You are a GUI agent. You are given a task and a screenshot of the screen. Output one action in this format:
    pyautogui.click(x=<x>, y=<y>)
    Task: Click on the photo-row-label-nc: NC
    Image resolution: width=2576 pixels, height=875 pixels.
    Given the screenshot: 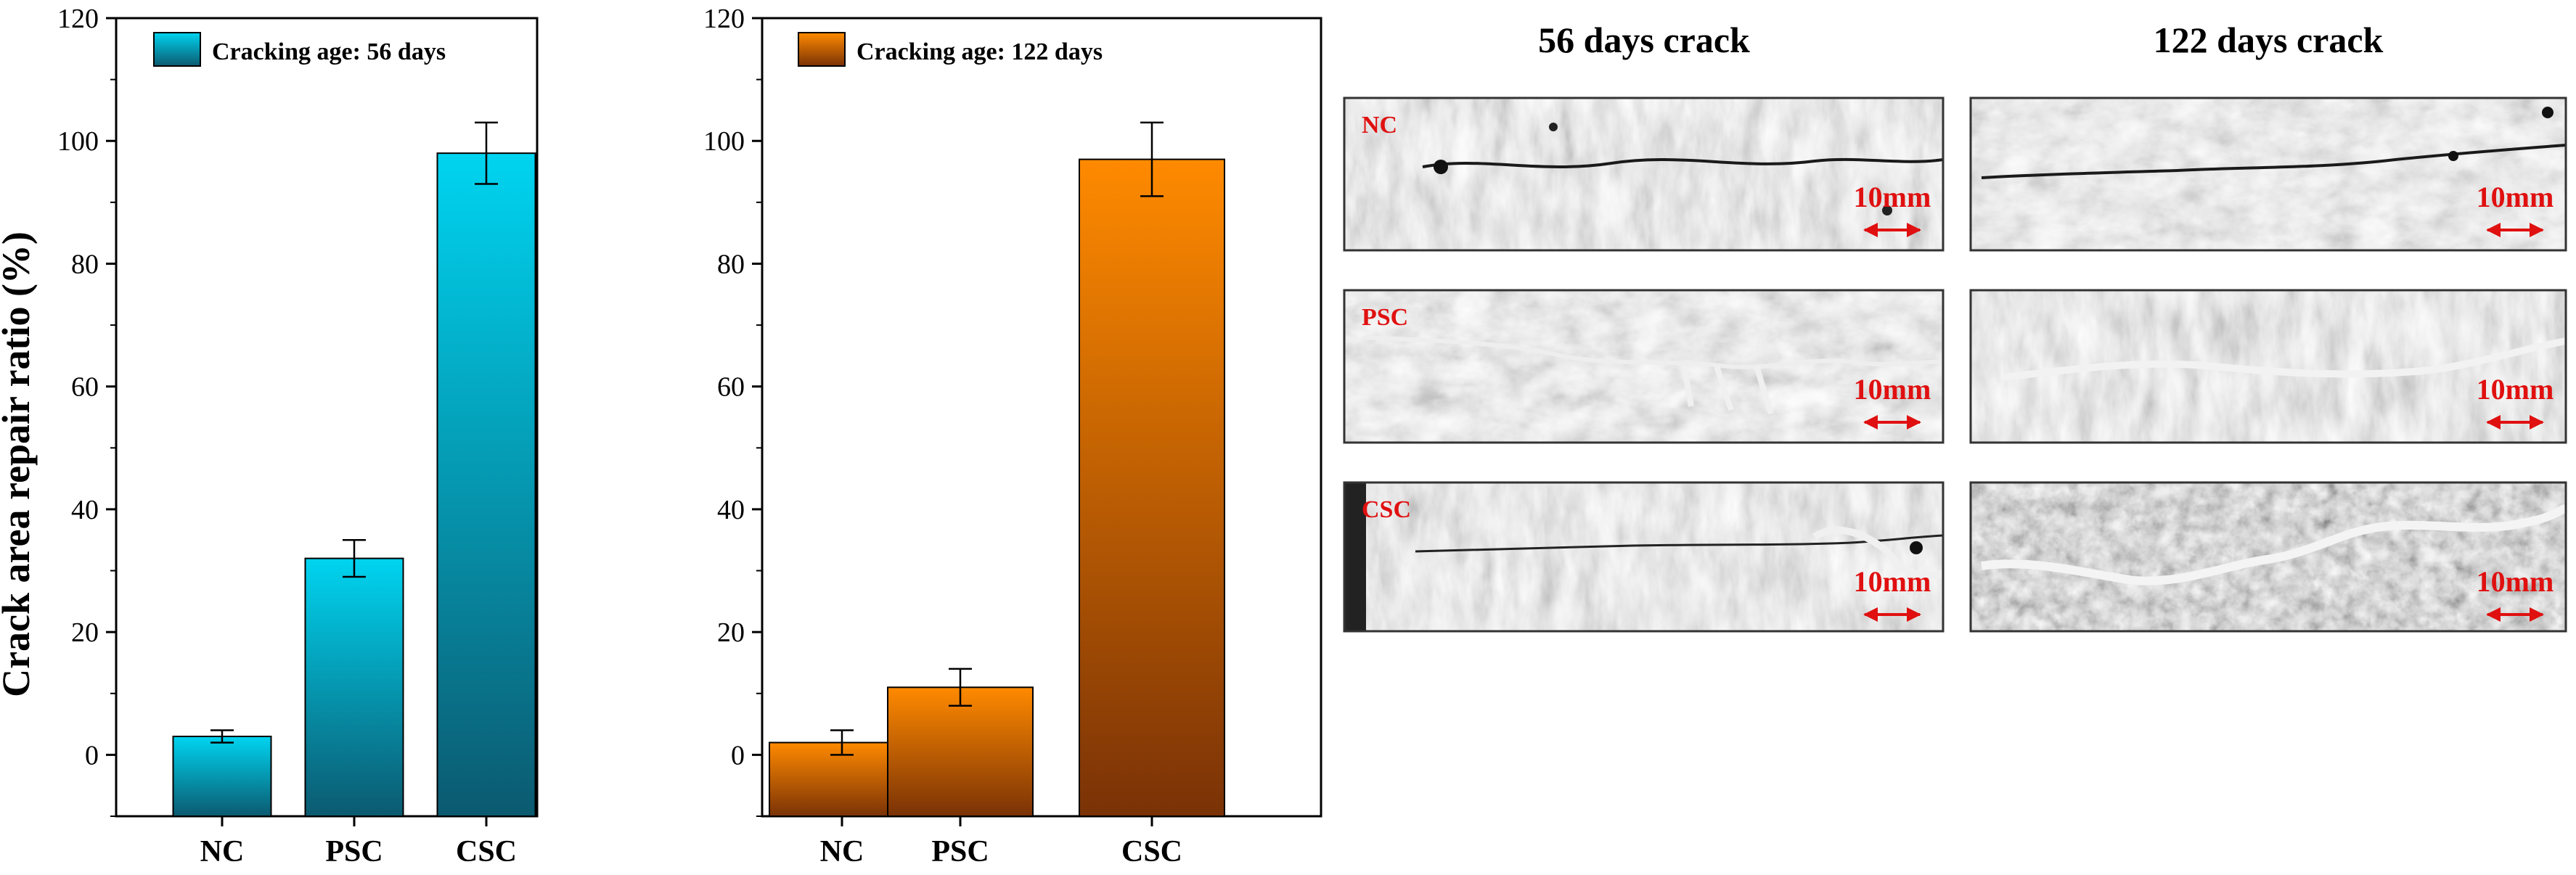 What is the action you would take?
    pyautogui.click(x=1380, y=126)
    